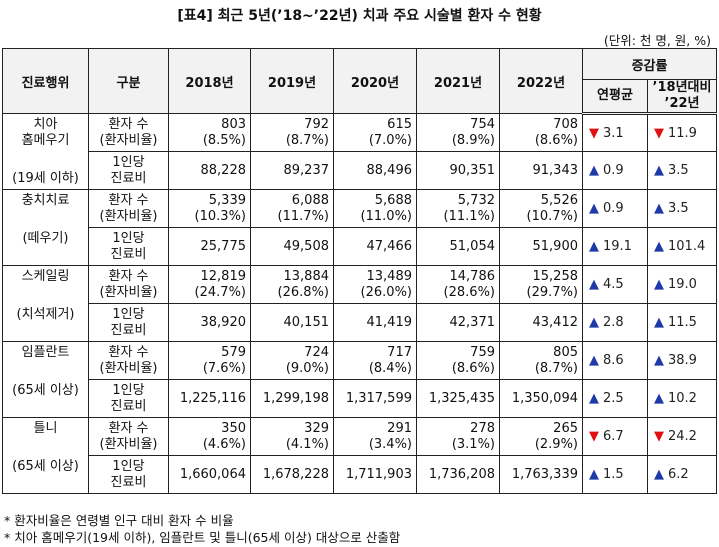 This screenshot has height=547, width=719. What do you see at coordinates (565, 428) in the screenshot?
I see `value: 265` at bounding box center [565, 428].